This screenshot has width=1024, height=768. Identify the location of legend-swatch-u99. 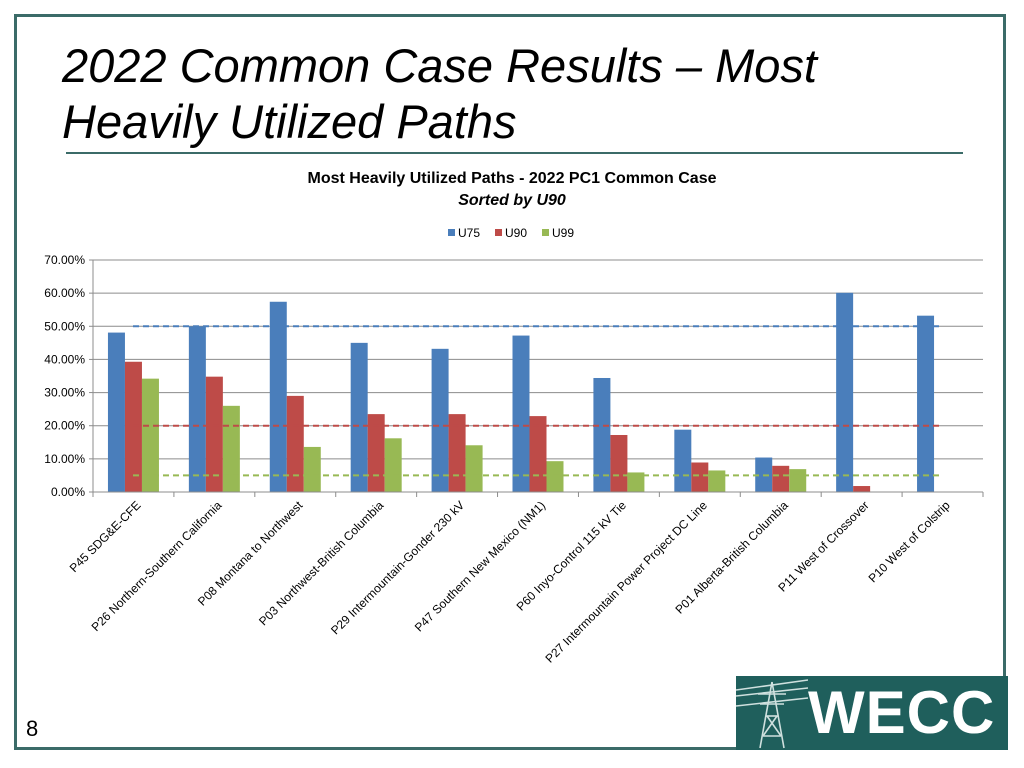
(545, 232).